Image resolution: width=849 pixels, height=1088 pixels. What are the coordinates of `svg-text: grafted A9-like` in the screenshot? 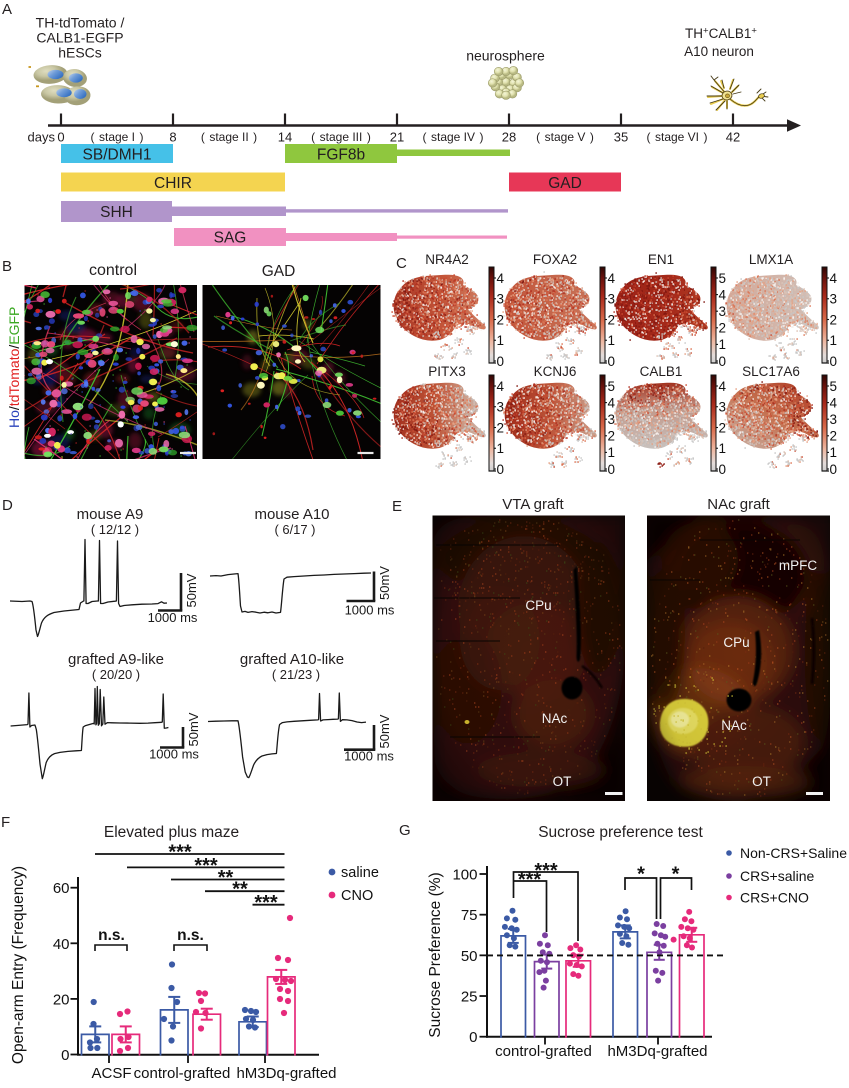 It's located at (116, 659).